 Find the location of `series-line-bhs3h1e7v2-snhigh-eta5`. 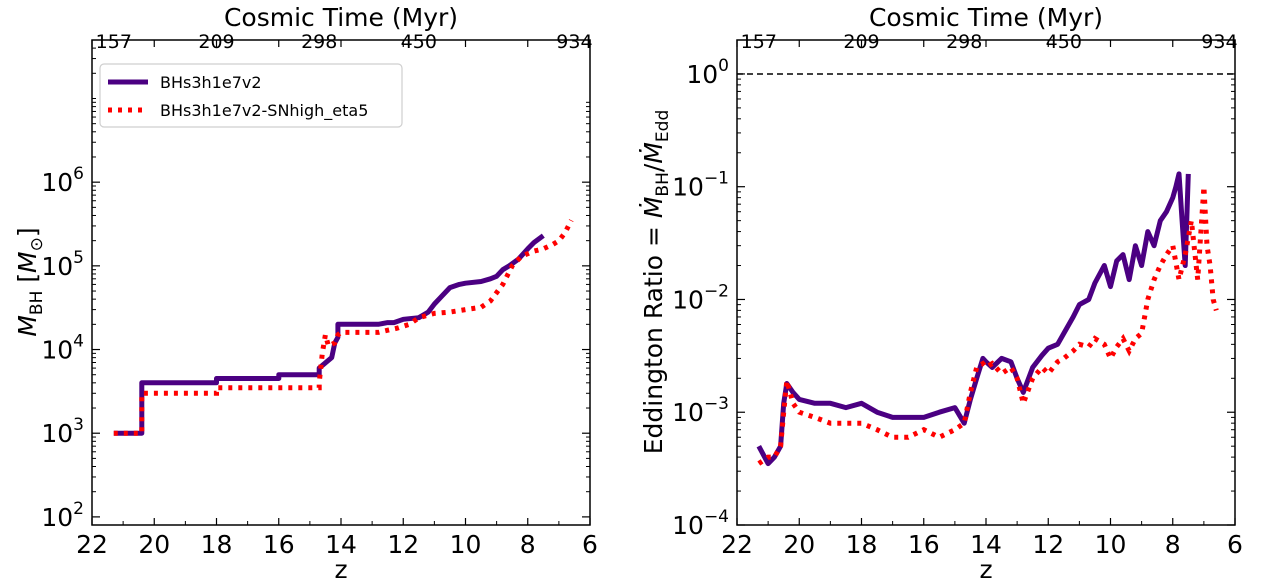

series-line-bhs3h1e7v2-snhigh-eta5 is located at coordinates (343, 327).